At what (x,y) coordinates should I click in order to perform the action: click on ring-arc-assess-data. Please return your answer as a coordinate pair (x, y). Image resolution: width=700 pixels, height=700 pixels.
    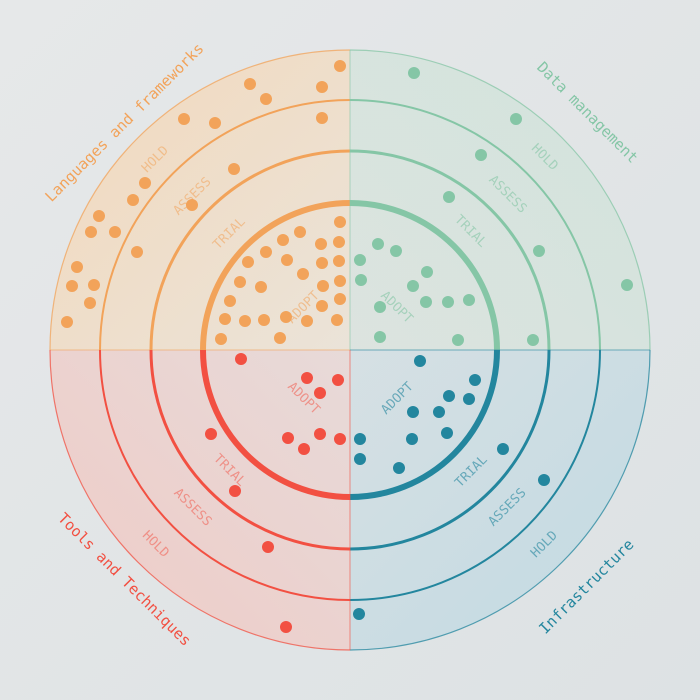
    Looking at the image, I should click on (475, 225).